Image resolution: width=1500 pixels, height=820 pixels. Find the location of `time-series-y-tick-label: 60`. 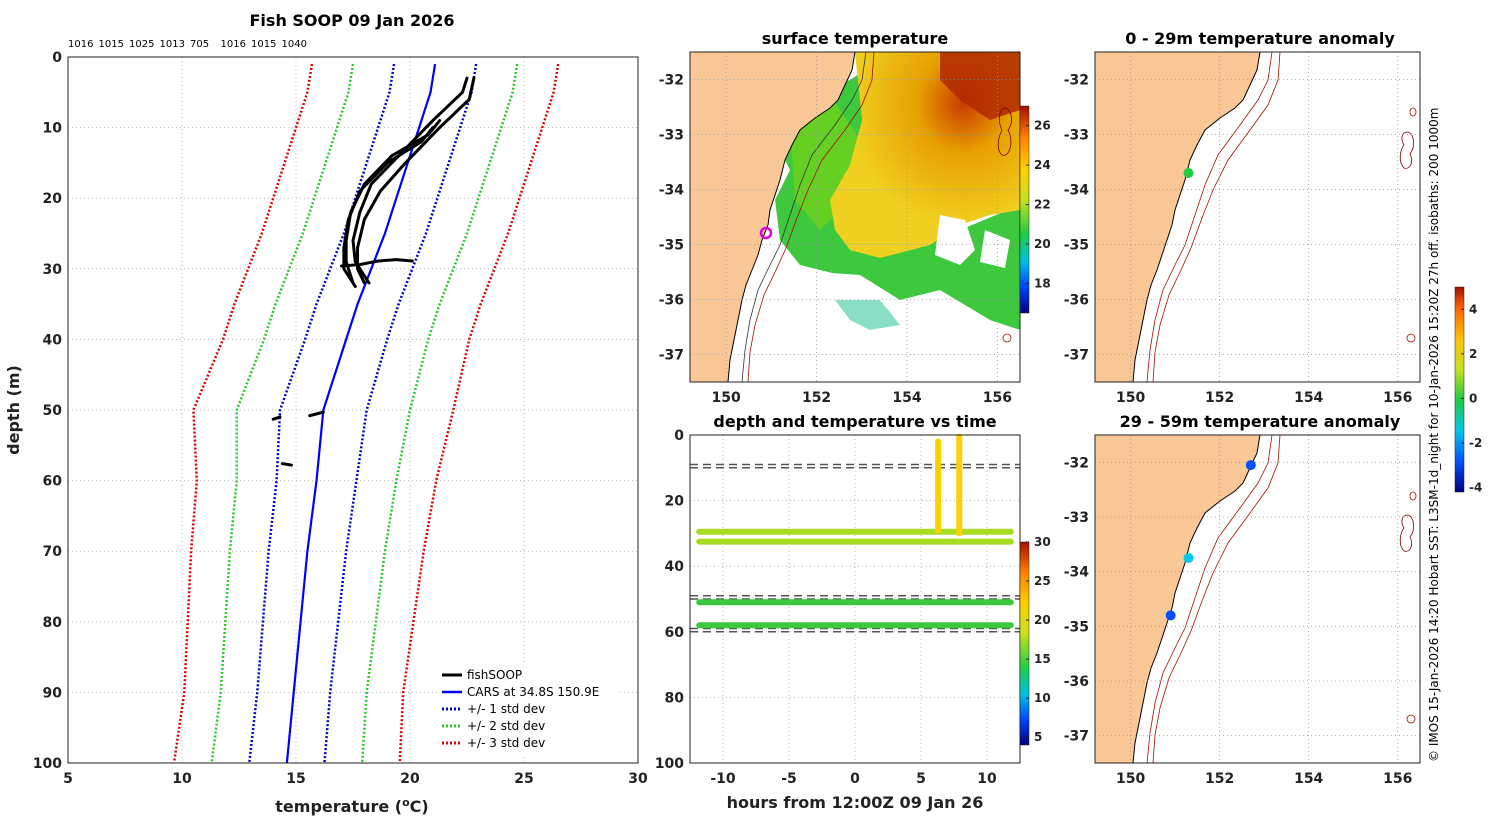

time-series-y-tick-label: 60 is located at coordinates (675, 633).